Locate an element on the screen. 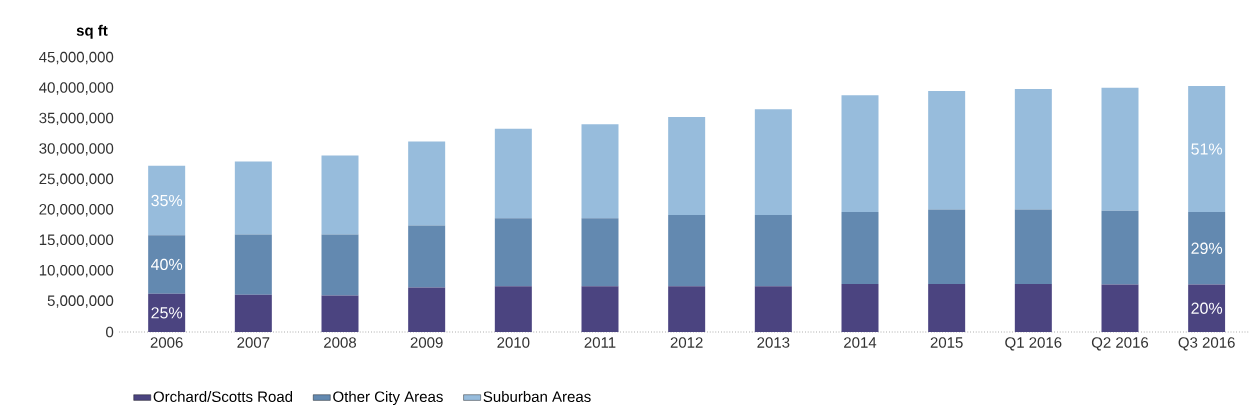 The width and height of the screenshot is (1255, 418). y-tick-label: 0 is located at coordinates (110, 332).